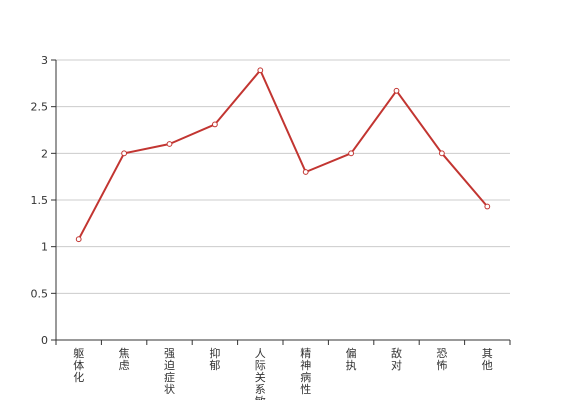 The width and height of the screenshot is (567, 404). Describe the element at coordinates (487, 359) in the screenshot. I see `x-tick-label: 其他` at that location.